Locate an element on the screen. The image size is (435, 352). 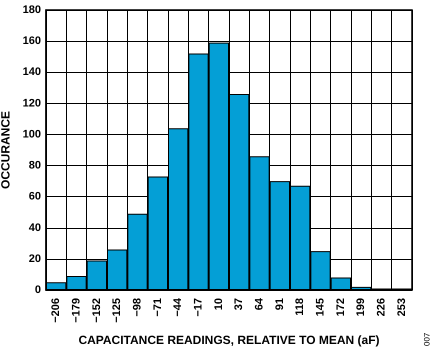
y-tick-label: 40 is located at coordinates (34, 228).